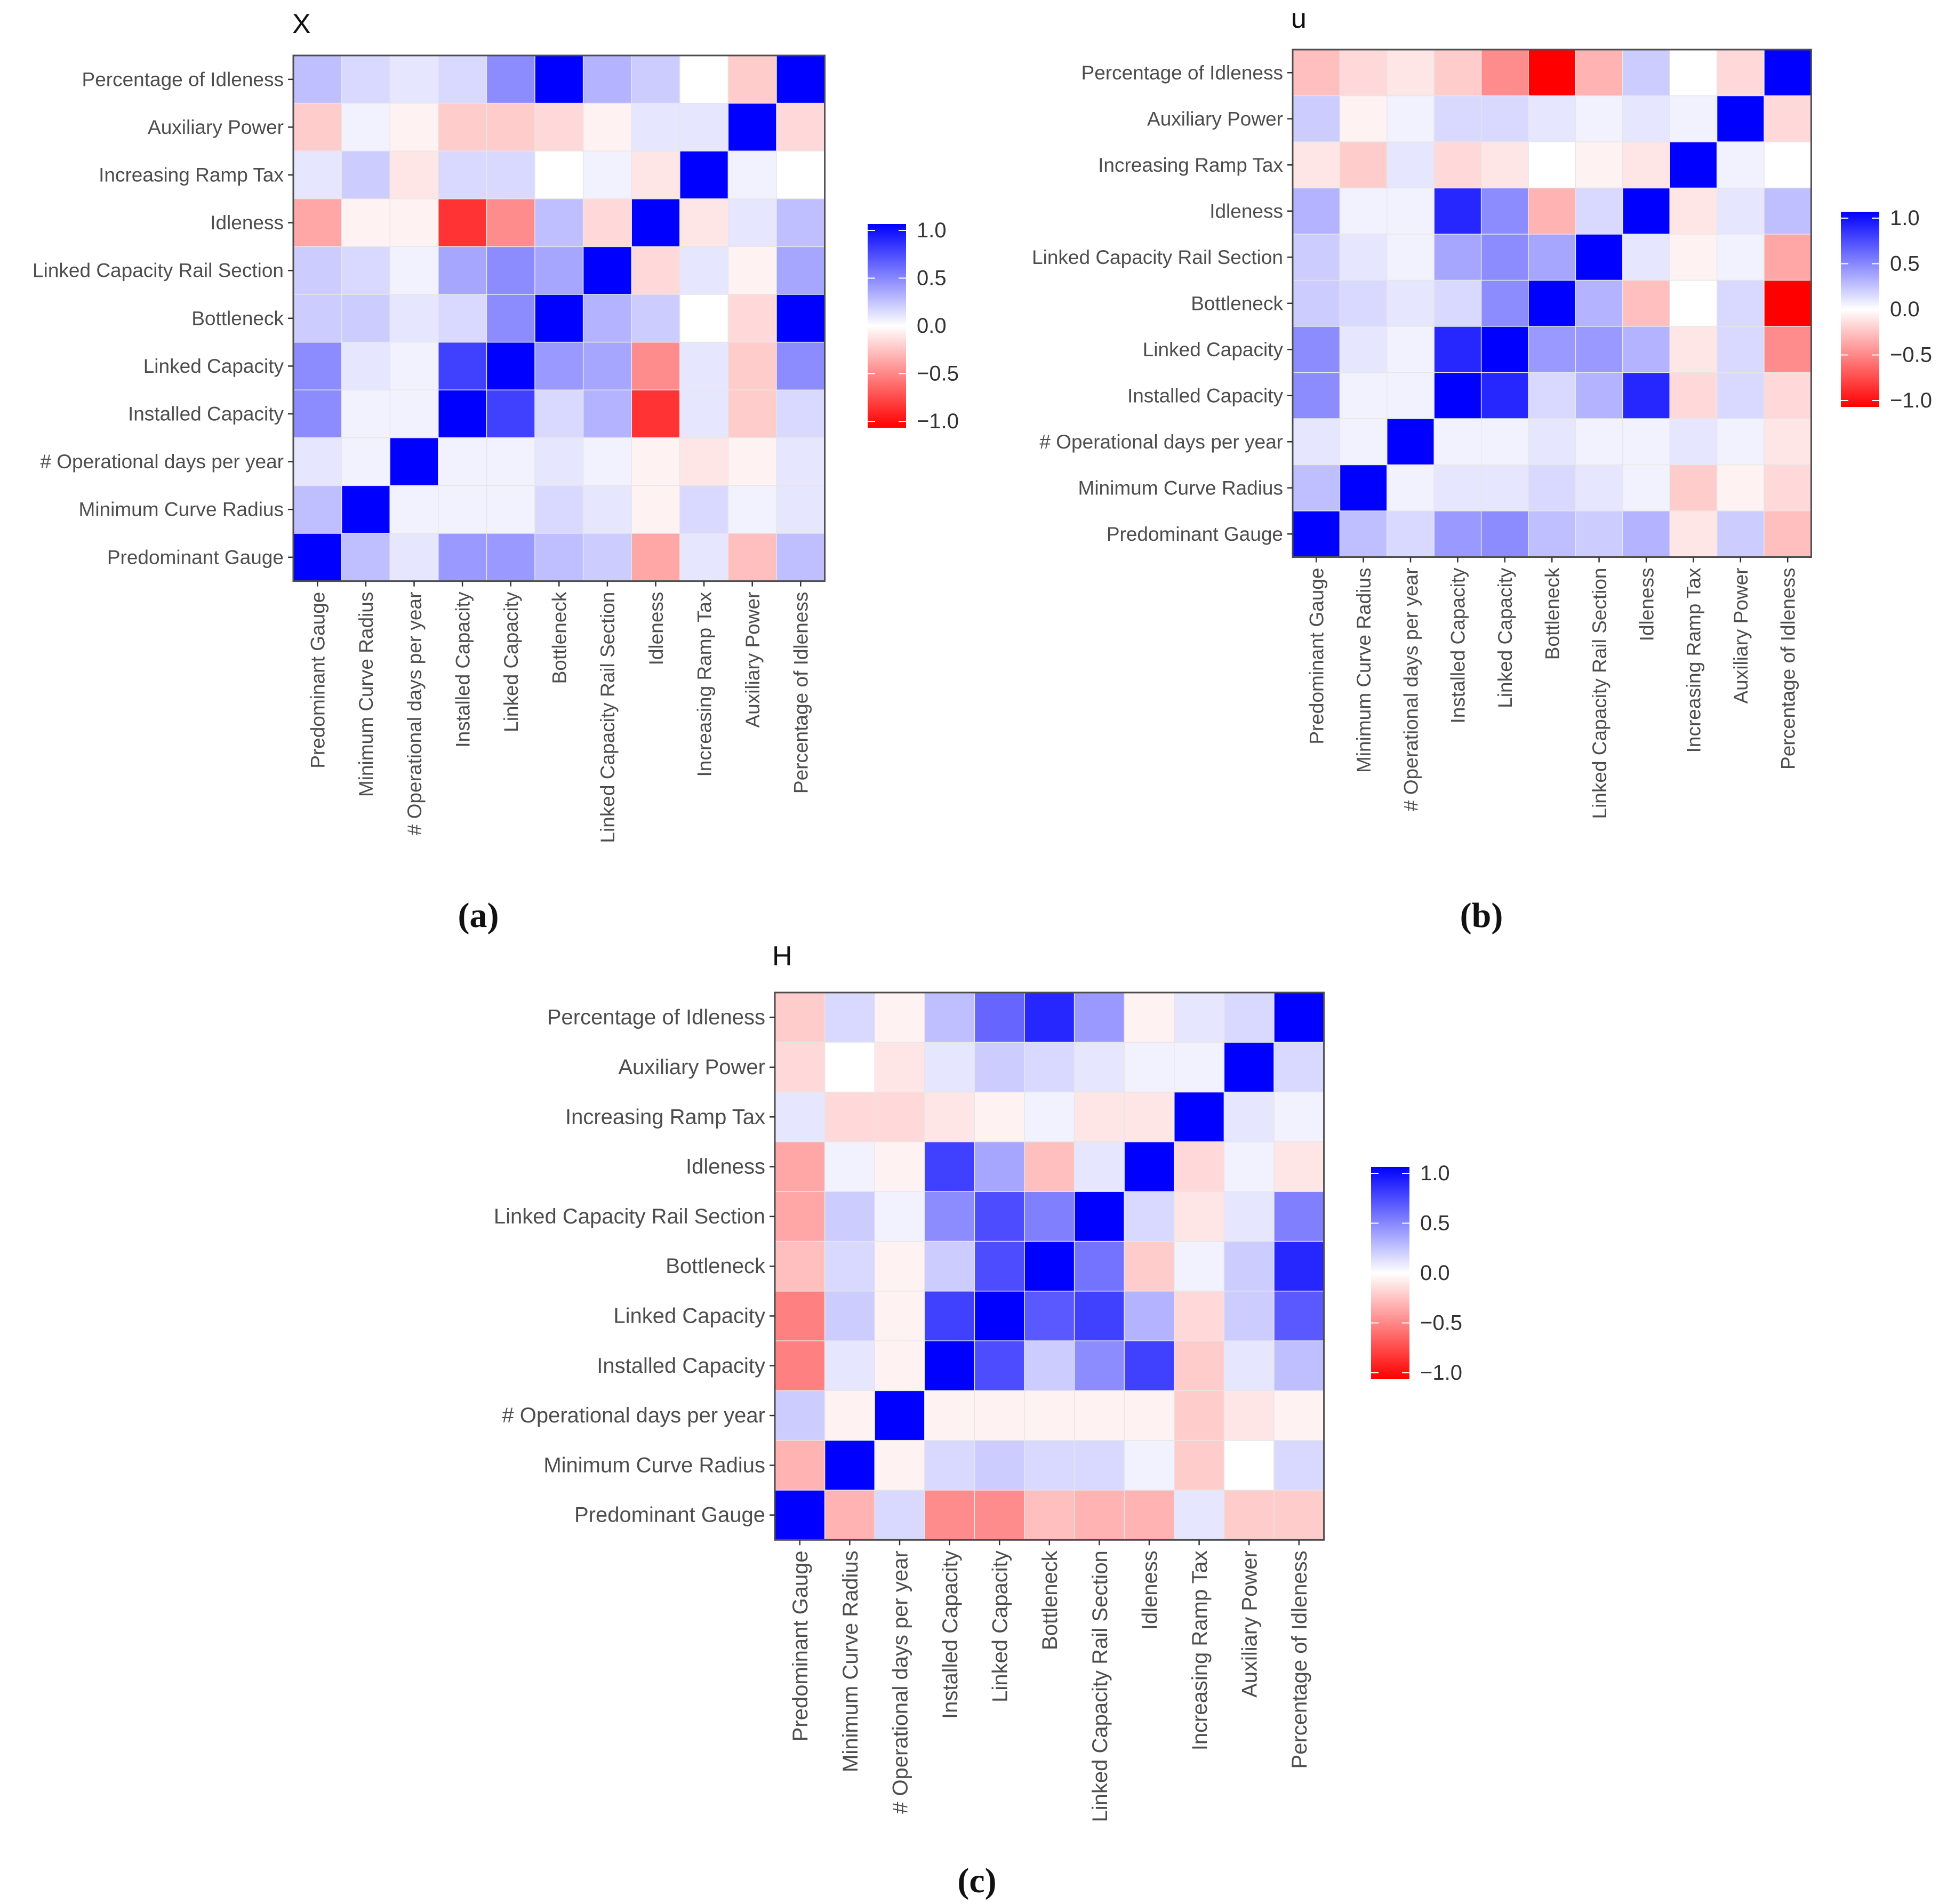 The image size is (1939, 1904). I want to click on x-tick-label: # Operational days per year, so click(415, 714).